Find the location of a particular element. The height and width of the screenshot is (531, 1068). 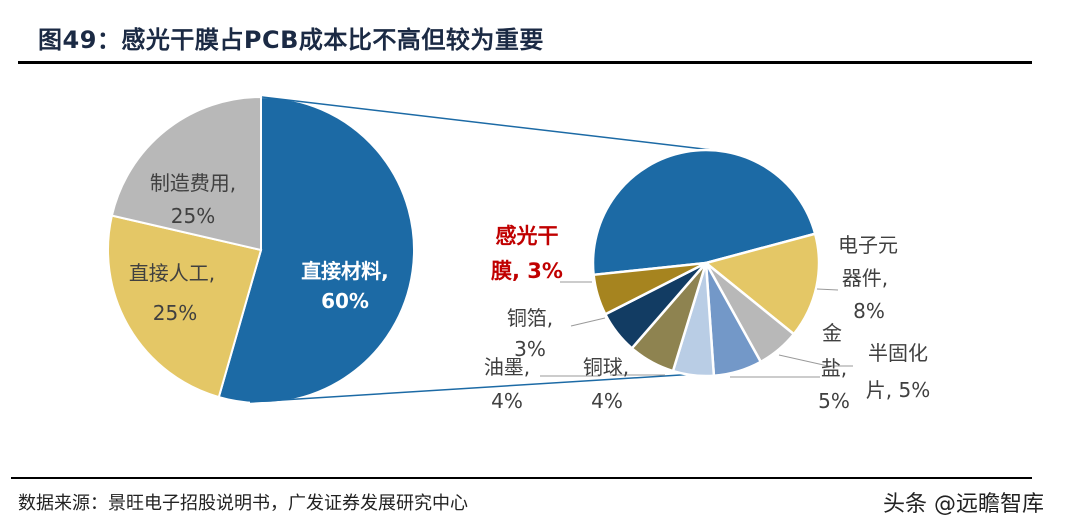

data-source-note: 数据来源：景旺电子招股说明书，广发证券发展研究中心 is located at coordinates (243, 503).